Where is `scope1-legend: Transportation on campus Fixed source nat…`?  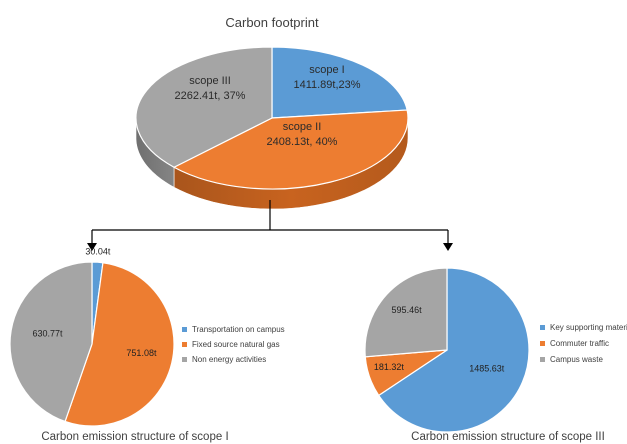 scope1-legend: Transportation on campus Fixed source nat… is located at coordinates (233, 344).